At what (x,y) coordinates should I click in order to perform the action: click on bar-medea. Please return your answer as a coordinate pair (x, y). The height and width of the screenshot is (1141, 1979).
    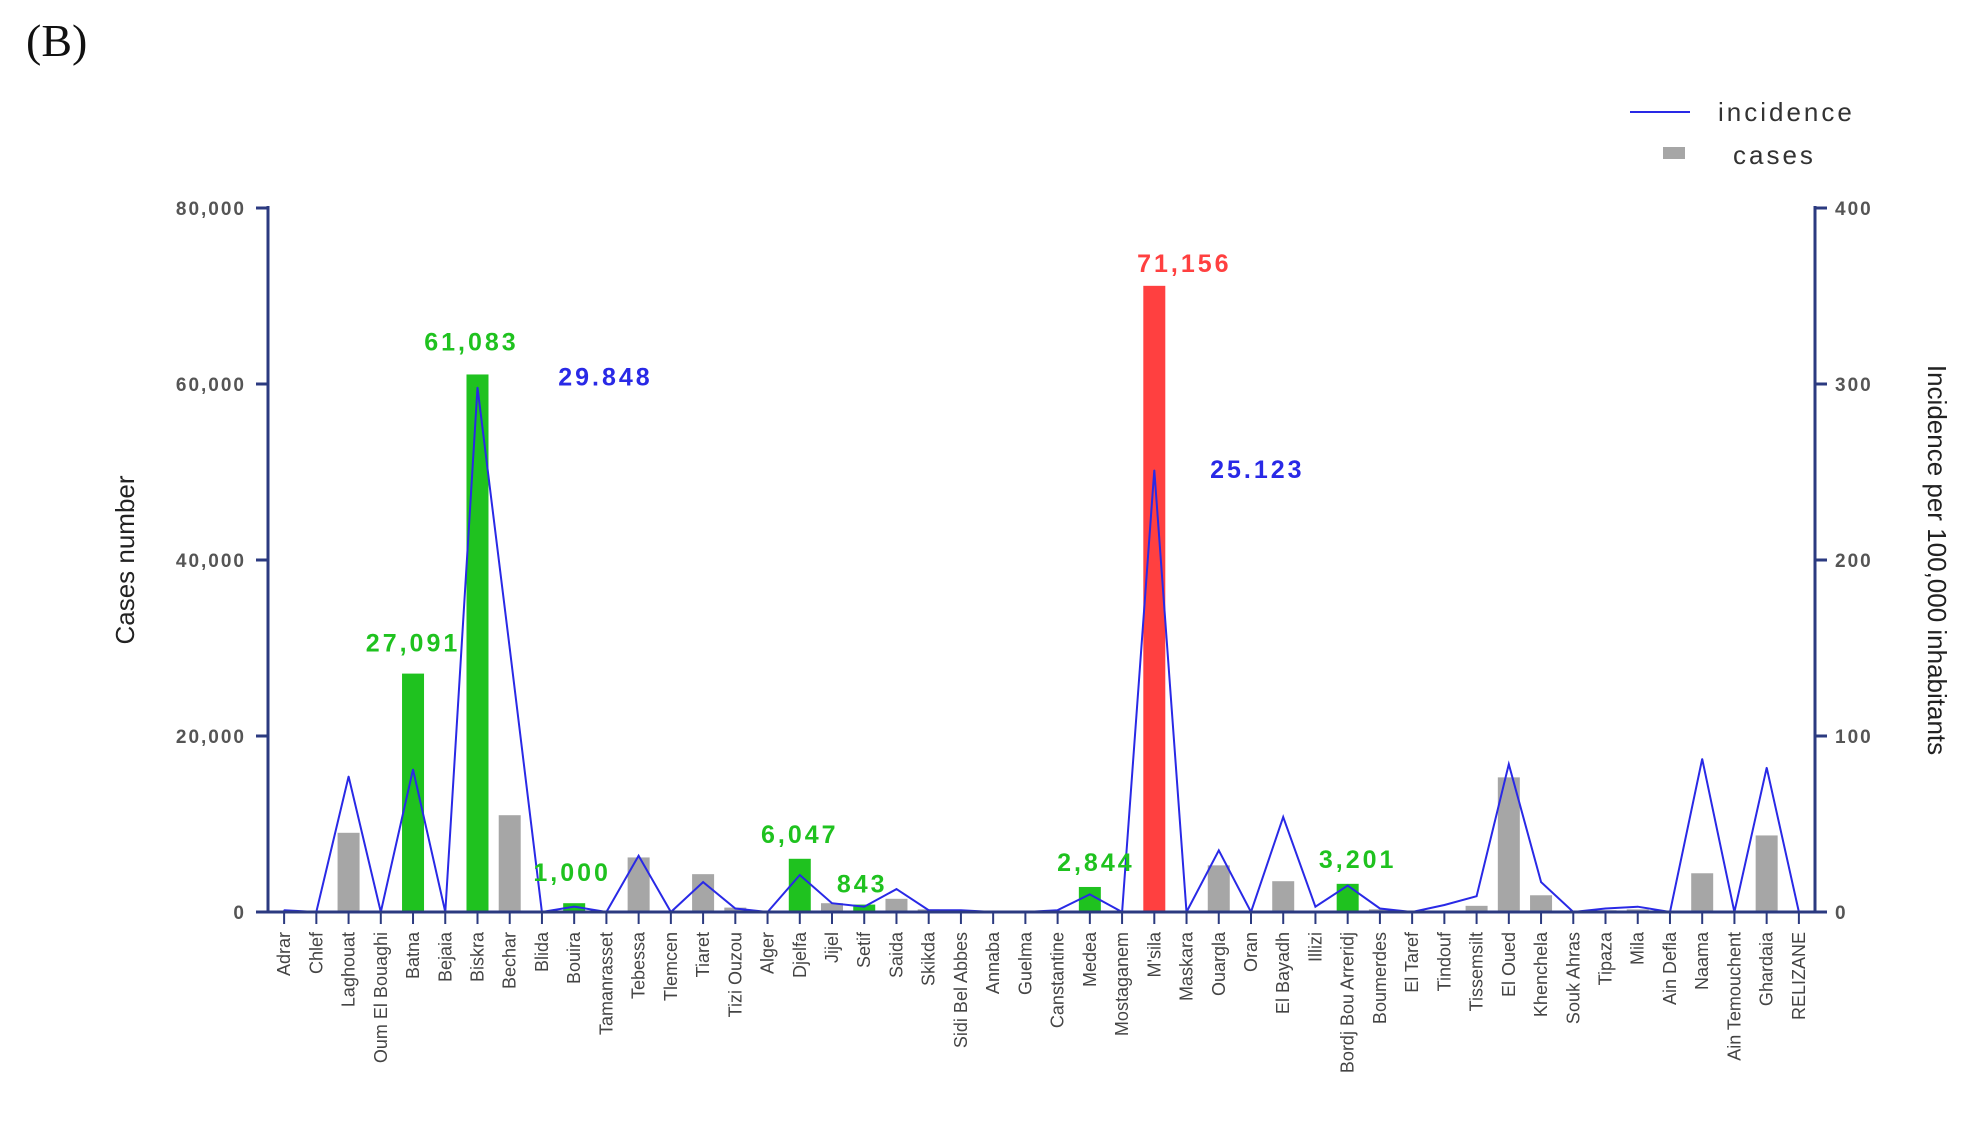
    Looking at the image, I should click on (1089, 899).